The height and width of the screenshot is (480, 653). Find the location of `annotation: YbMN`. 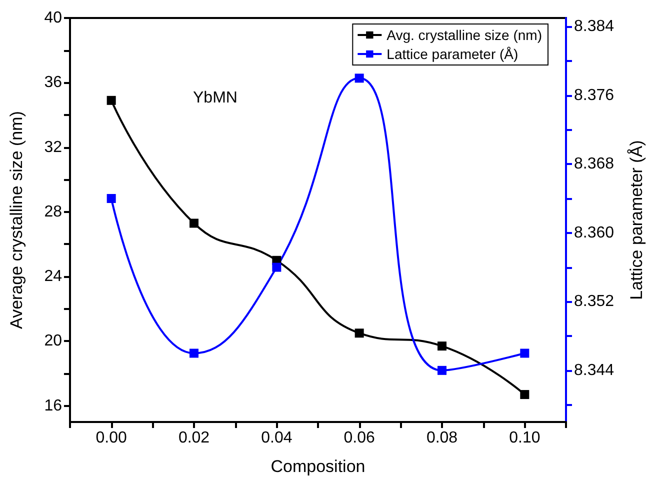

annotation: YbMN is located at coordinates (215, 98).